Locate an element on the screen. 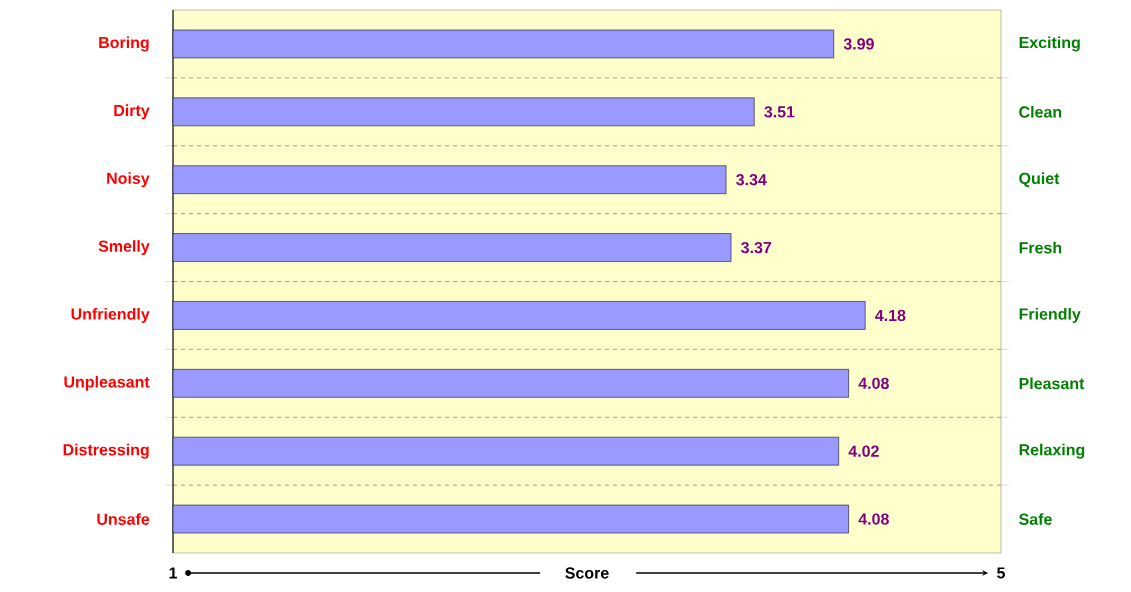 Image resolution: width=1131 pixels, height=592 pixels. x-axis-title: Score is located at coordinates (587, 573).